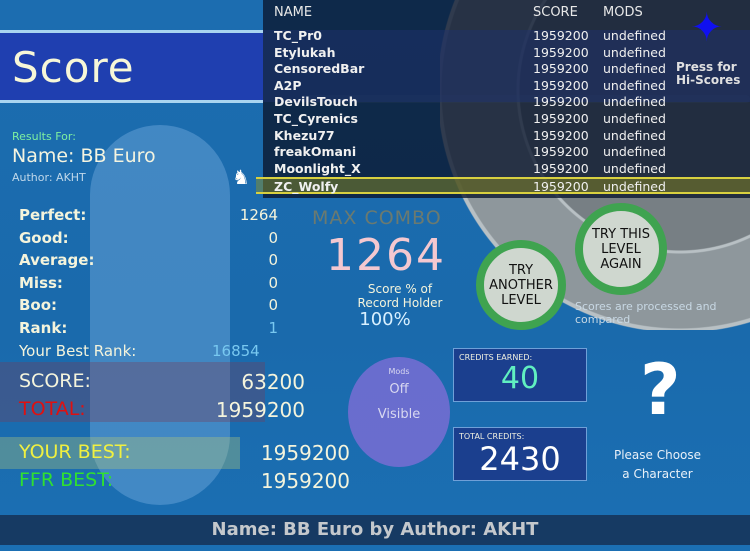 The height and width of the screenshot is (551, 750). I want to click on stat-value: 1, so click(273, 327).